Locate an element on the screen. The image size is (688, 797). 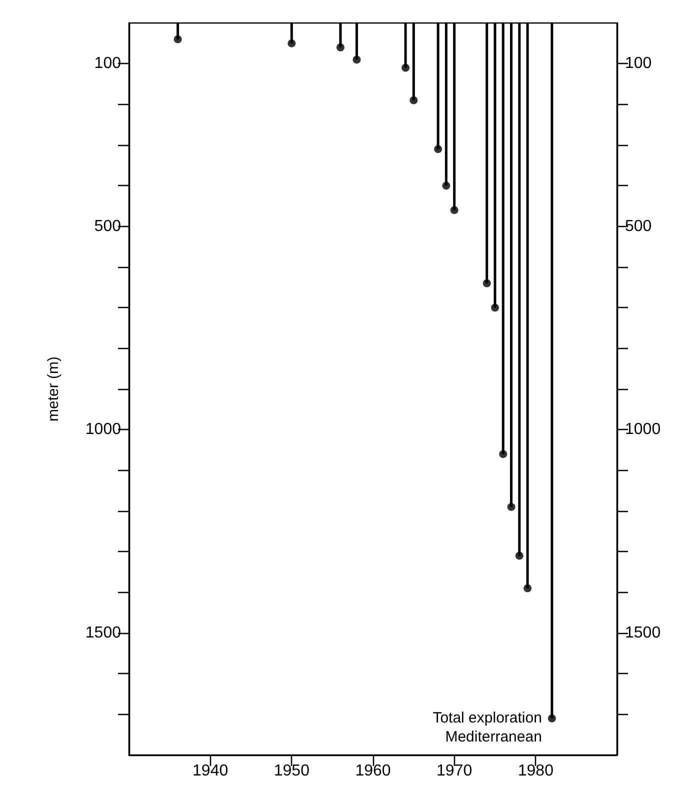
y2-tick-label: 1500 is located at coordinates (643, 633).